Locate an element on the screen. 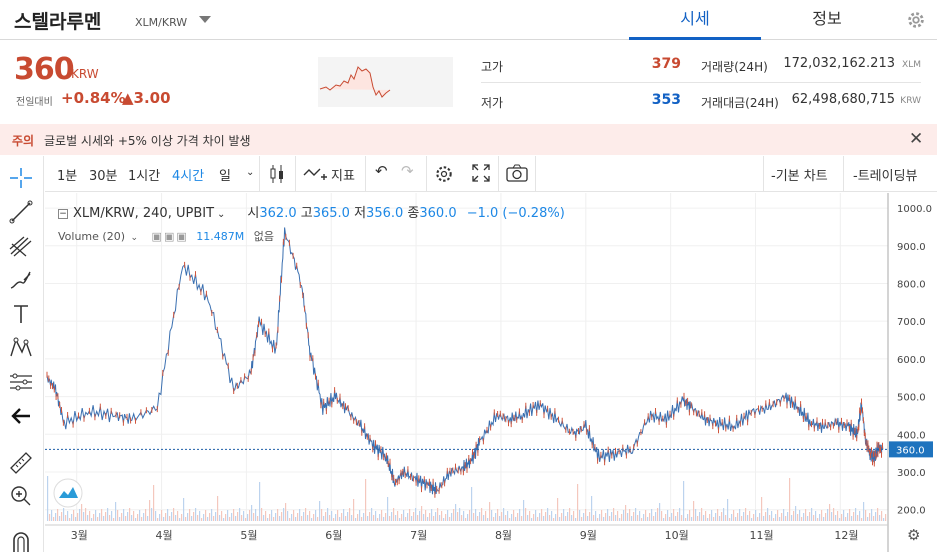  trade-value: 62,498,680,715 is located at coordinates (843, 99).